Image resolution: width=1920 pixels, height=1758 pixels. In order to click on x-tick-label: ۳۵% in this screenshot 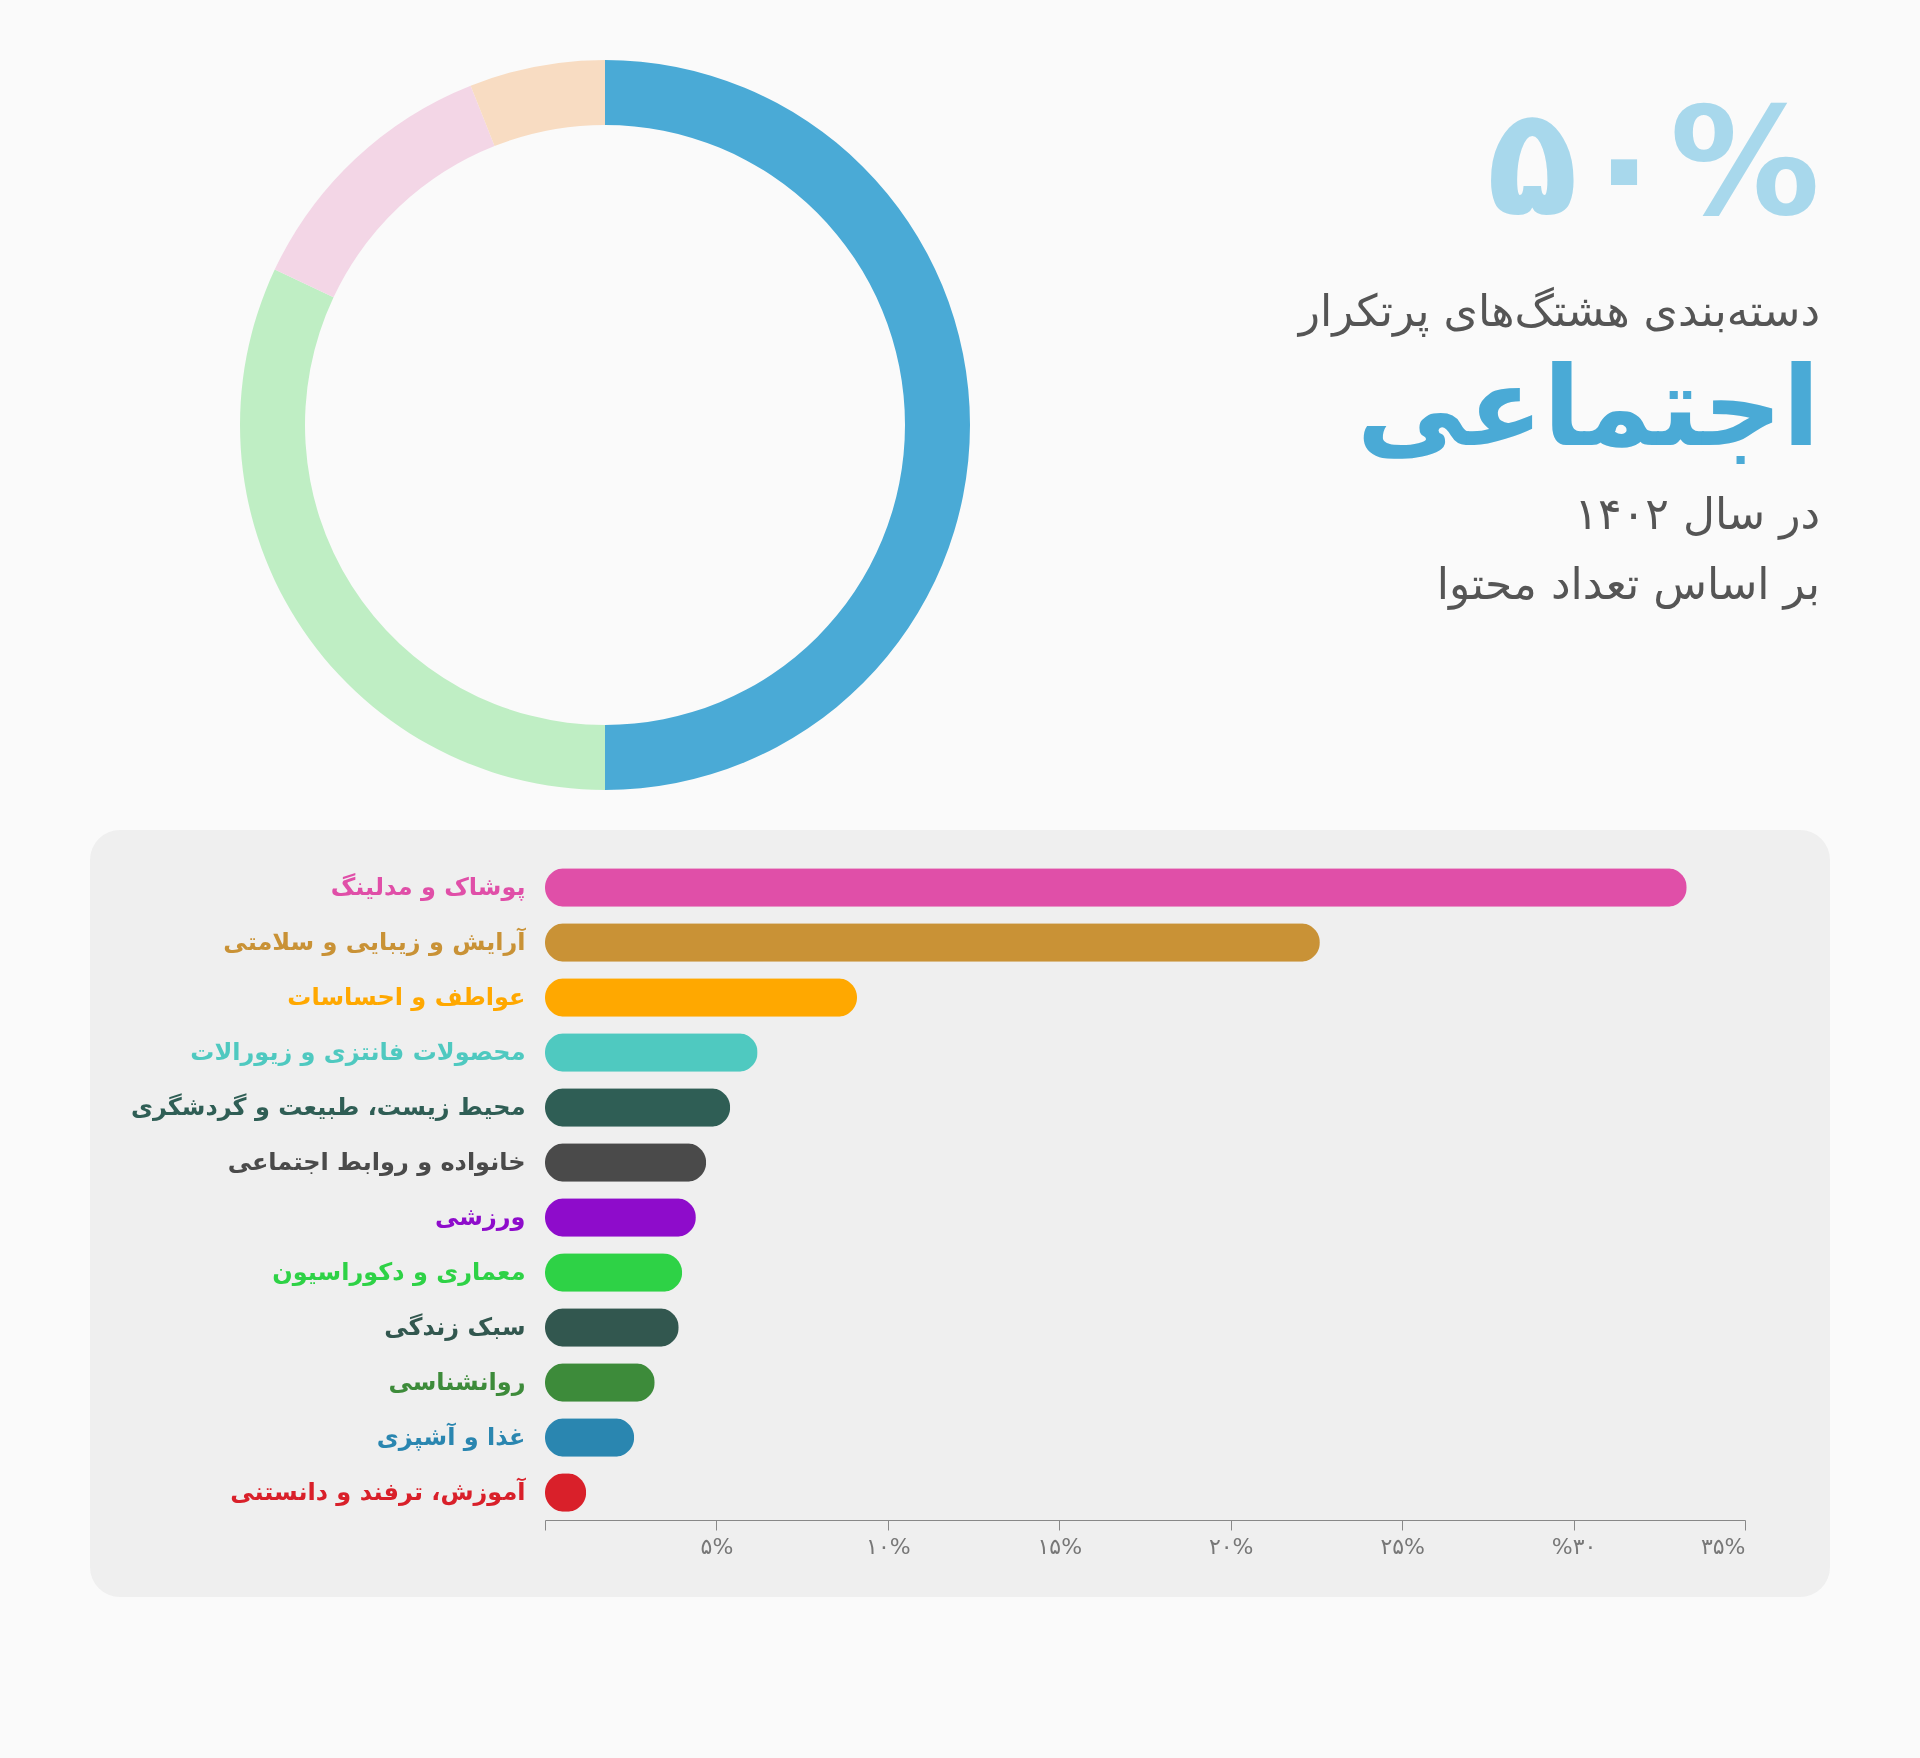, I will do `click(1723, 1546)`.